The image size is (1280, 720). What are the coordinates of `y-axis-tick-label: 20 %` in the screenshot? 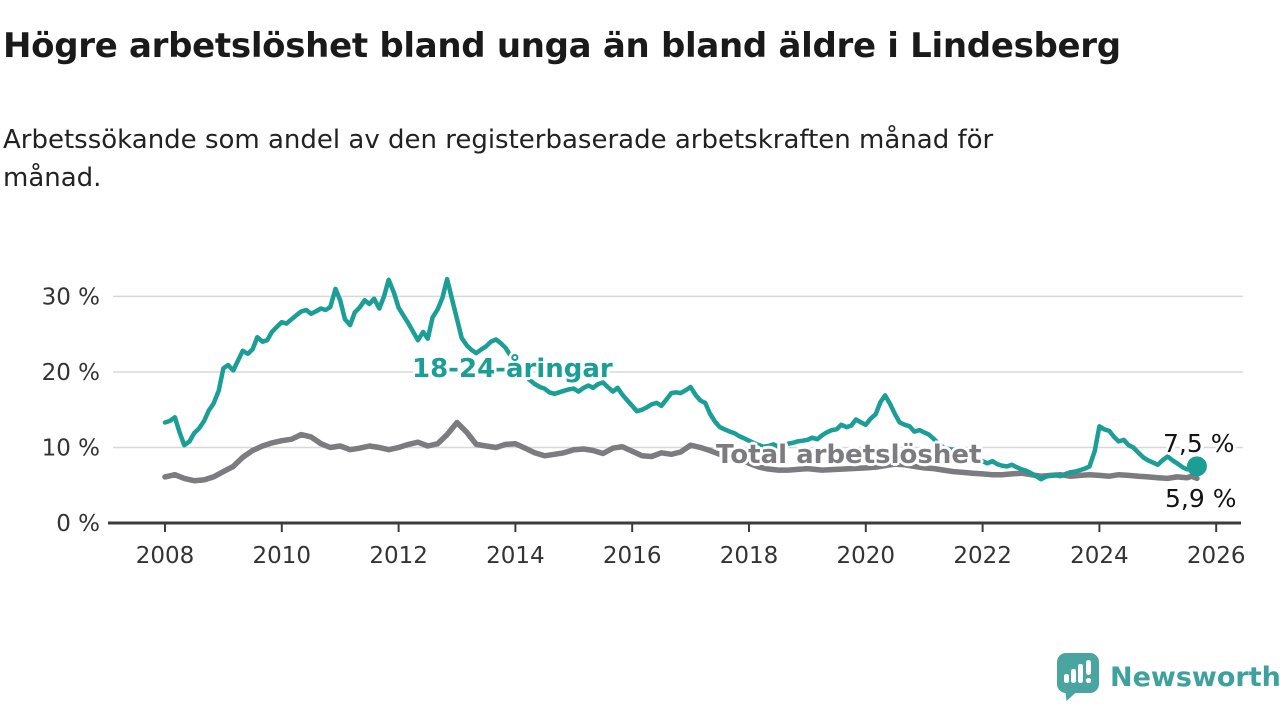 It's located at (71, 373).